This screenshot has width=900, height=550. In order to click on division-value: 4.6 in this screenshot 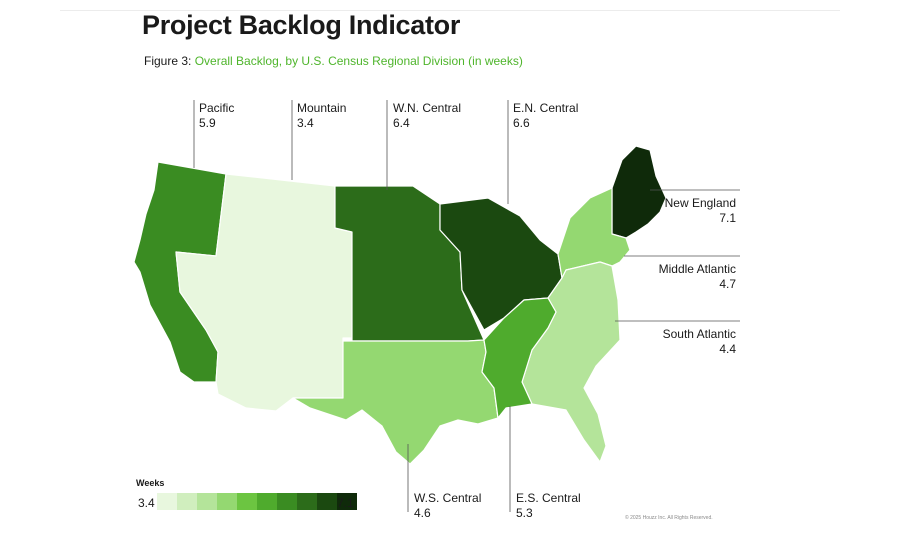, I will do `click(422, 513)`.